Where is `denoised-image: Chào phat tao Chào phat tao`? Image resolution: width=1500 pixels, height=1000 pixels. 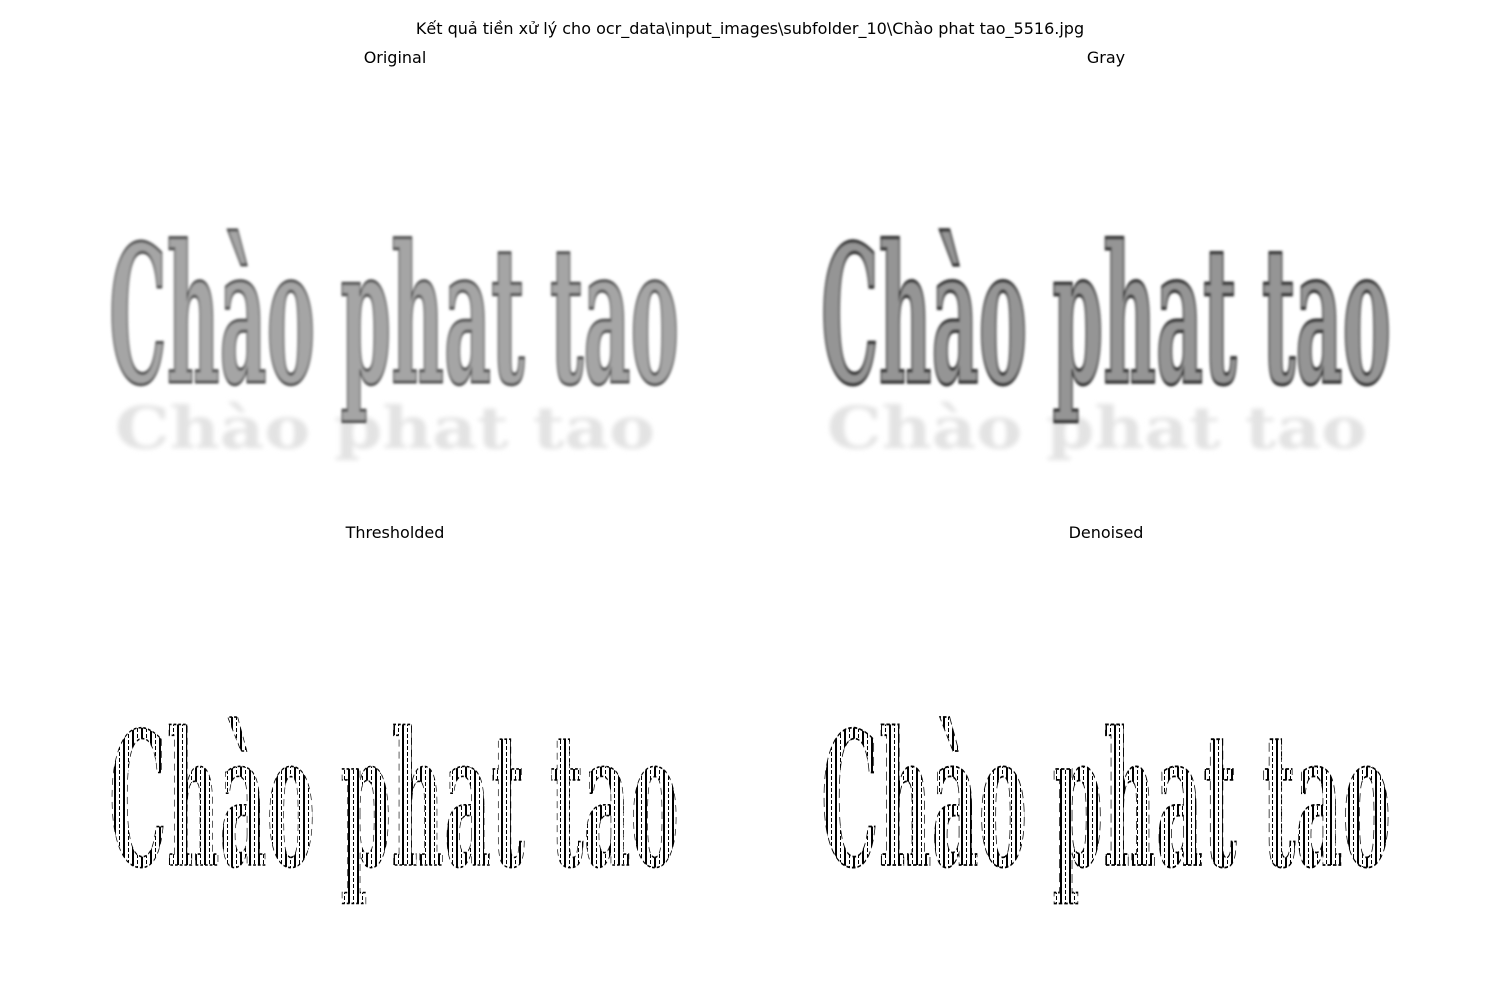
denoised-image: Chào phat tao Chào phat tao is located at coordinates (1106, 800).